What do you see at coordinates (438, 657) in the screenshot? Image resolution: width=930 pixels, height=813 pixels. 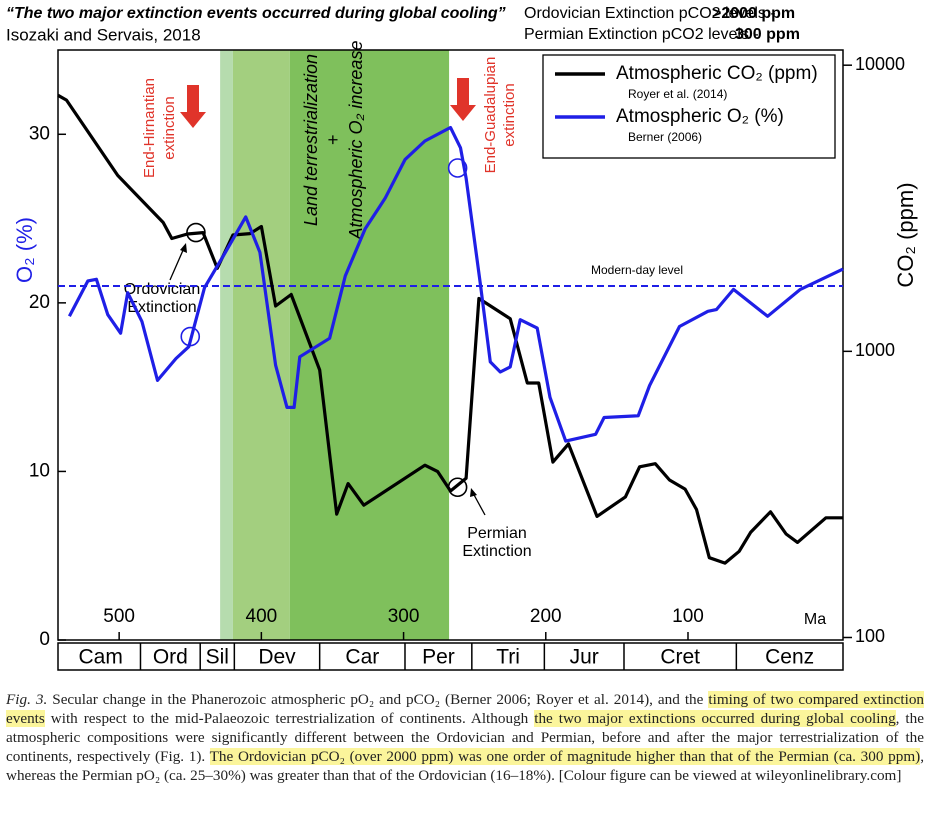 I see `period-label: Per` at bounding box center [438, 657].